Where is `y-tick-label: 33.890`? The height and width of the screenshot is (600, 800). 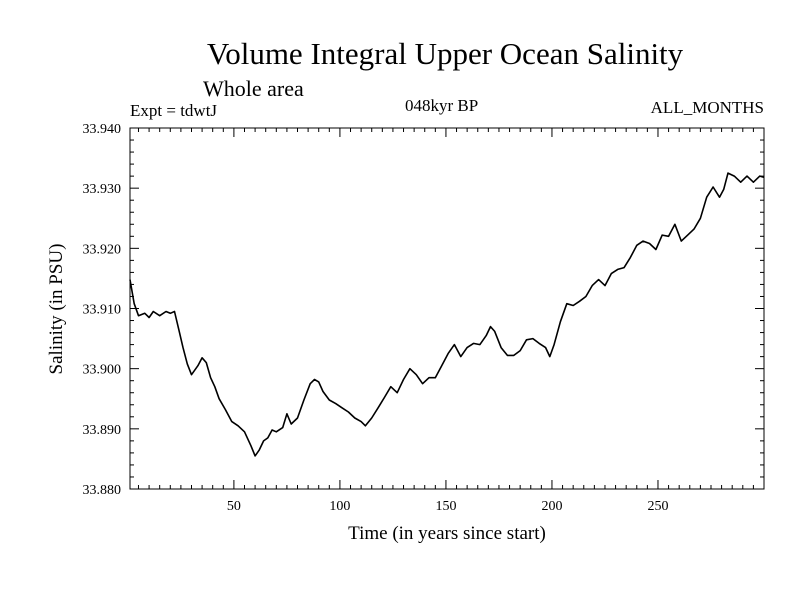 y-tick-label: 33.890 is located at coordinates (102, 430).